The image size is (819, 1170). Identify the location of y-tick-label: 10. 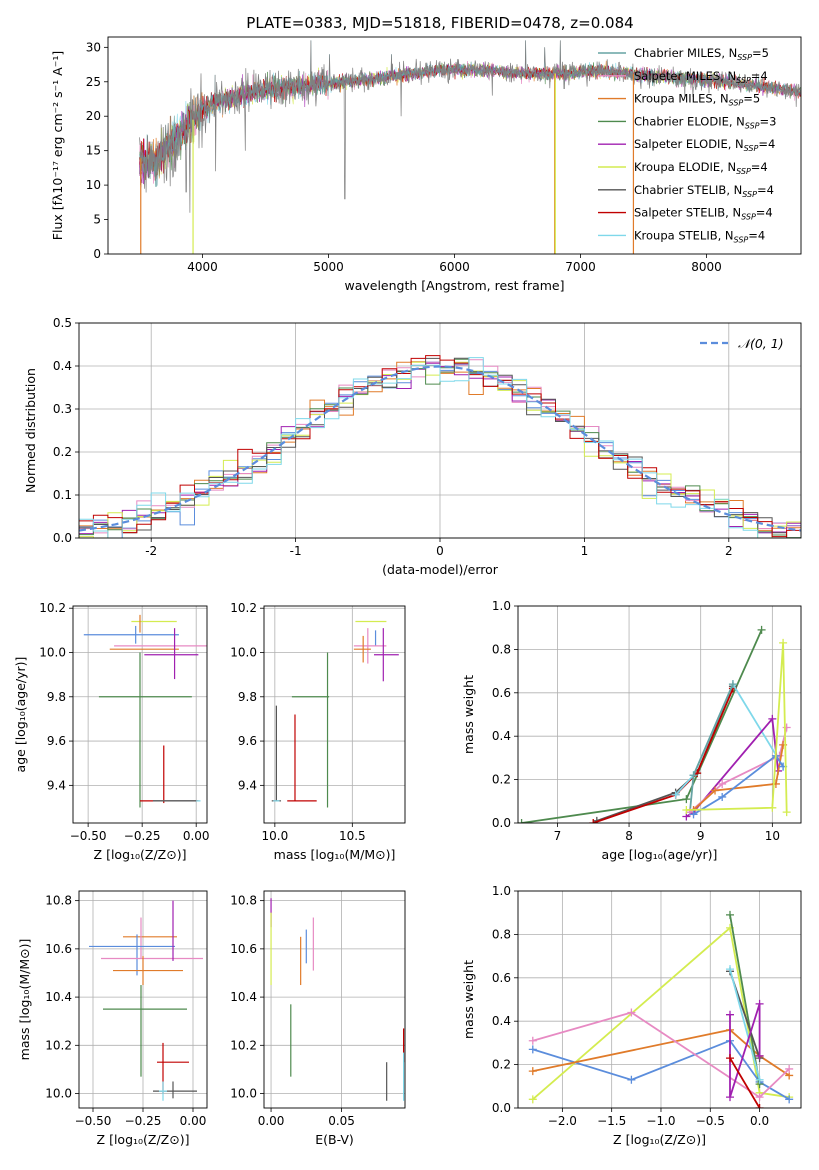
(93, 185).